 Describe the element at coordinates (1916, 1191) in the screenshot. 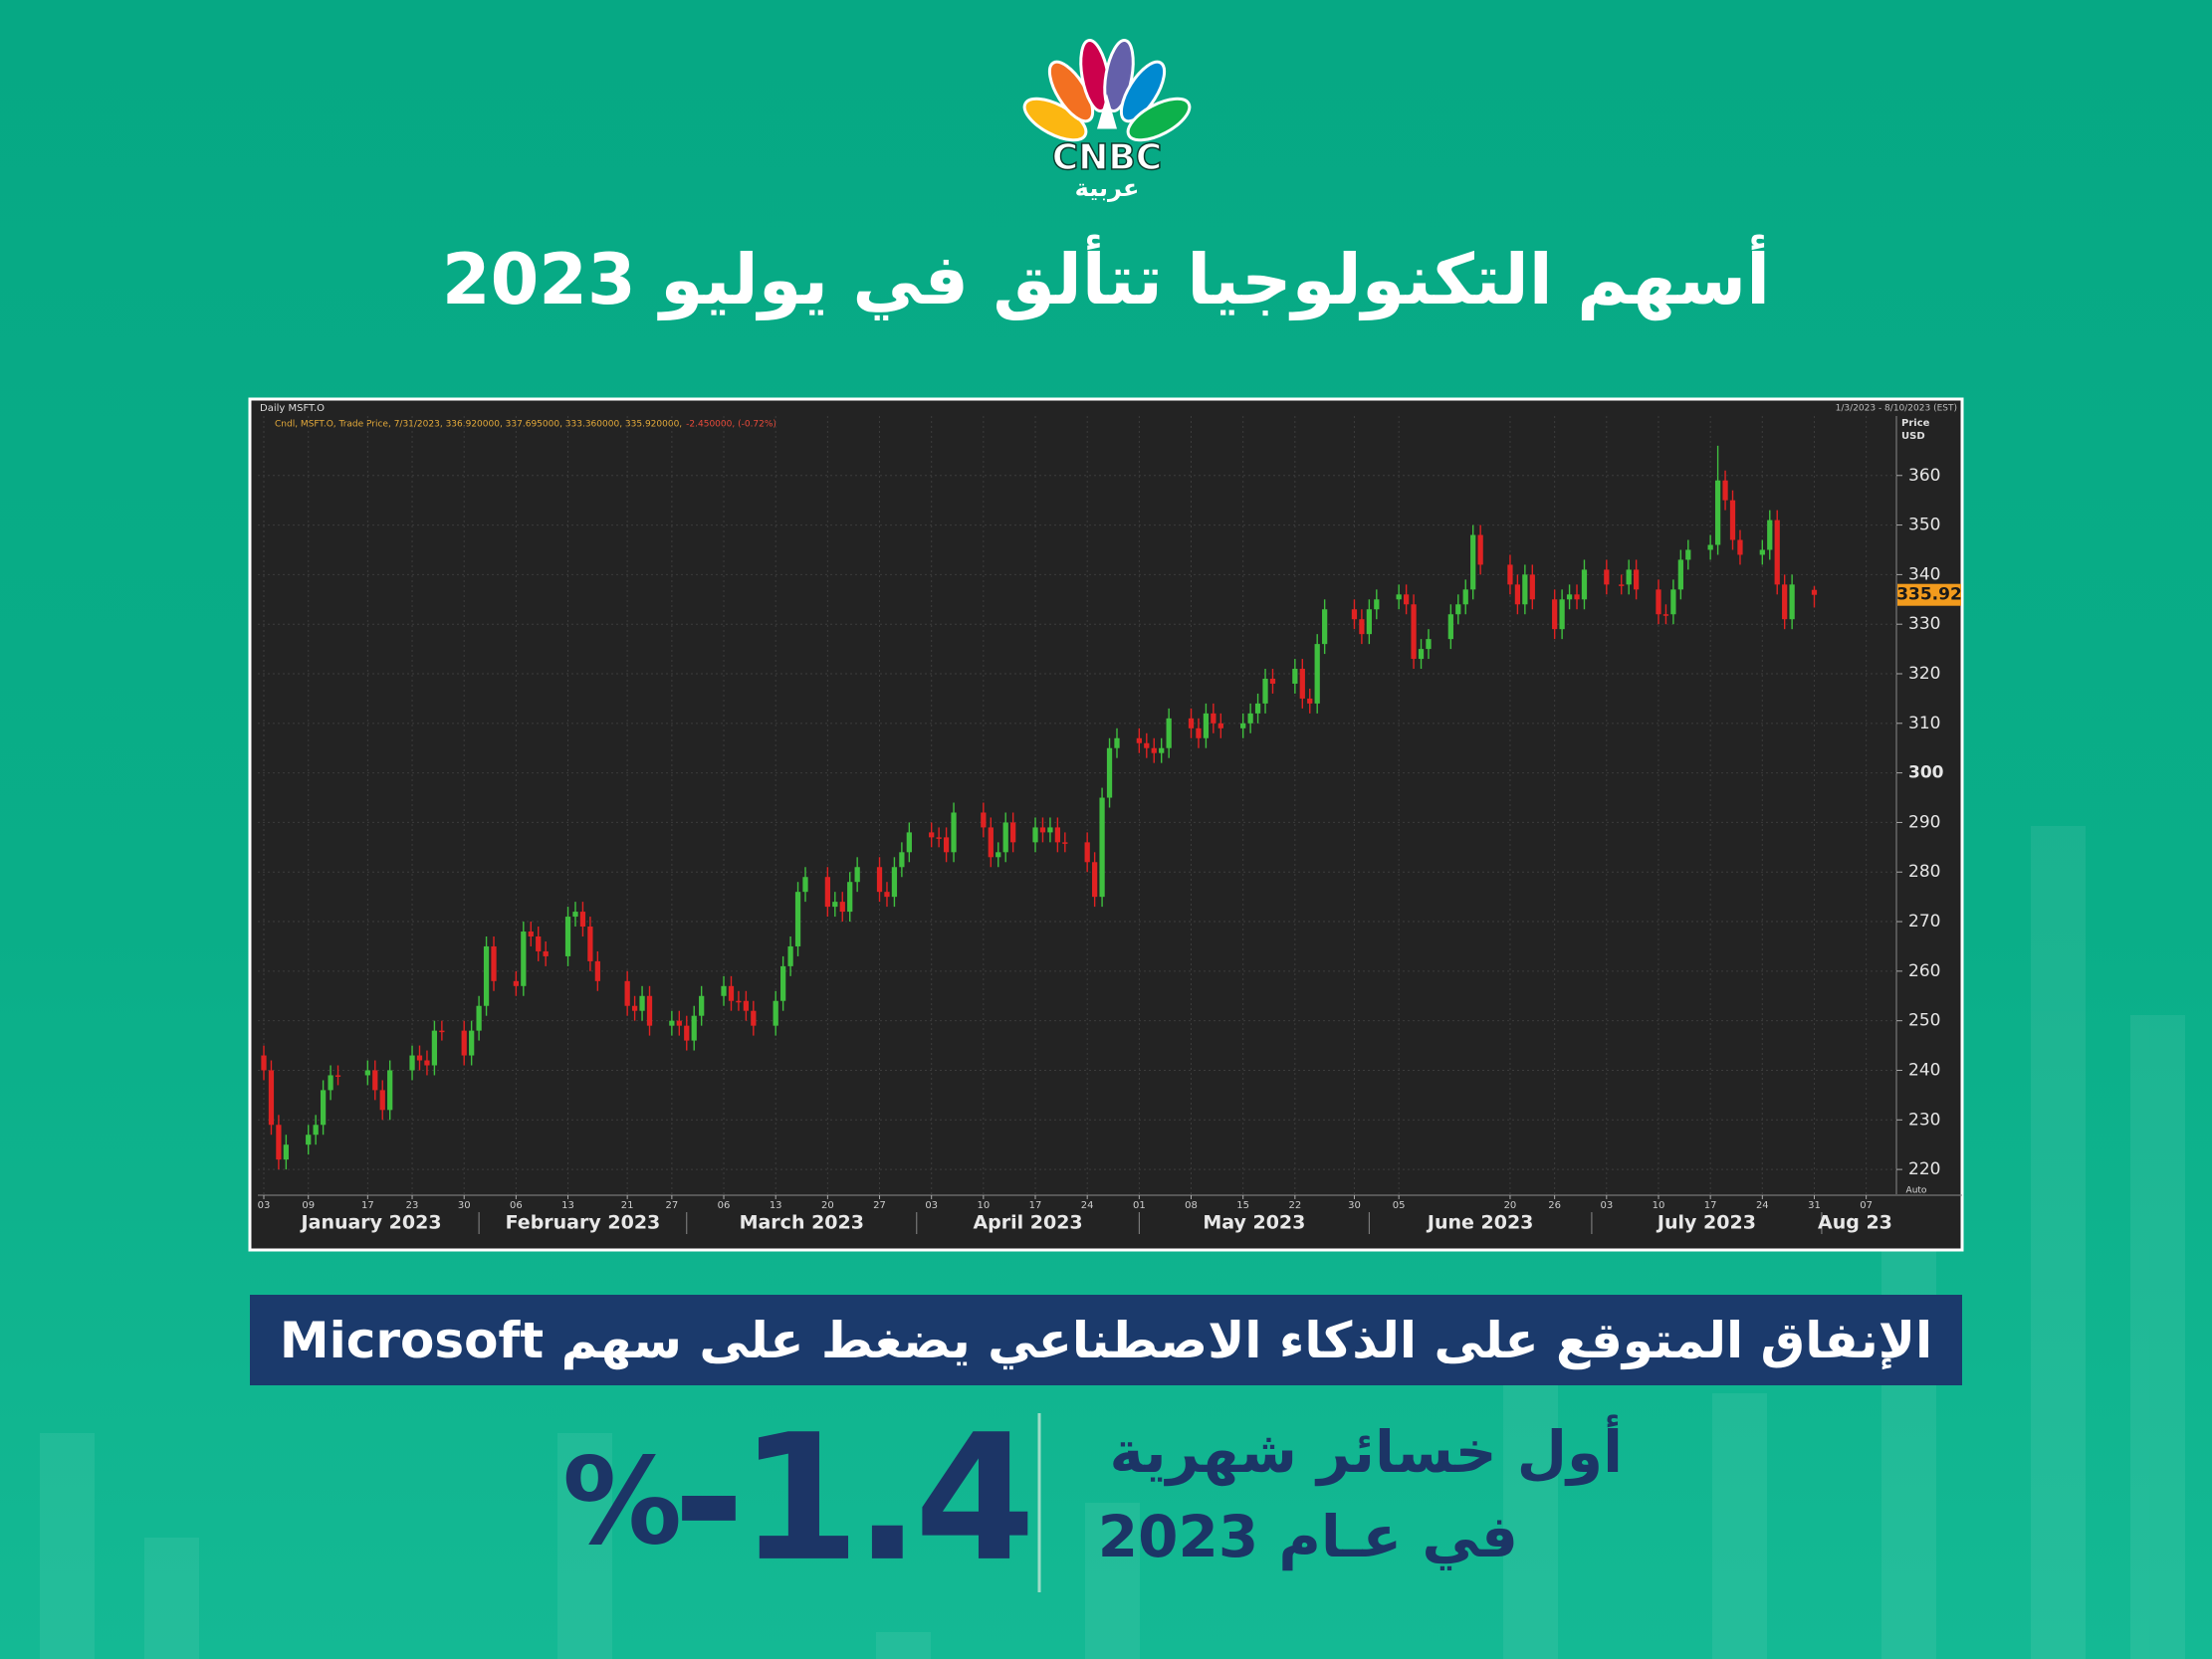

I see `axis-mode: Auto` at that location.